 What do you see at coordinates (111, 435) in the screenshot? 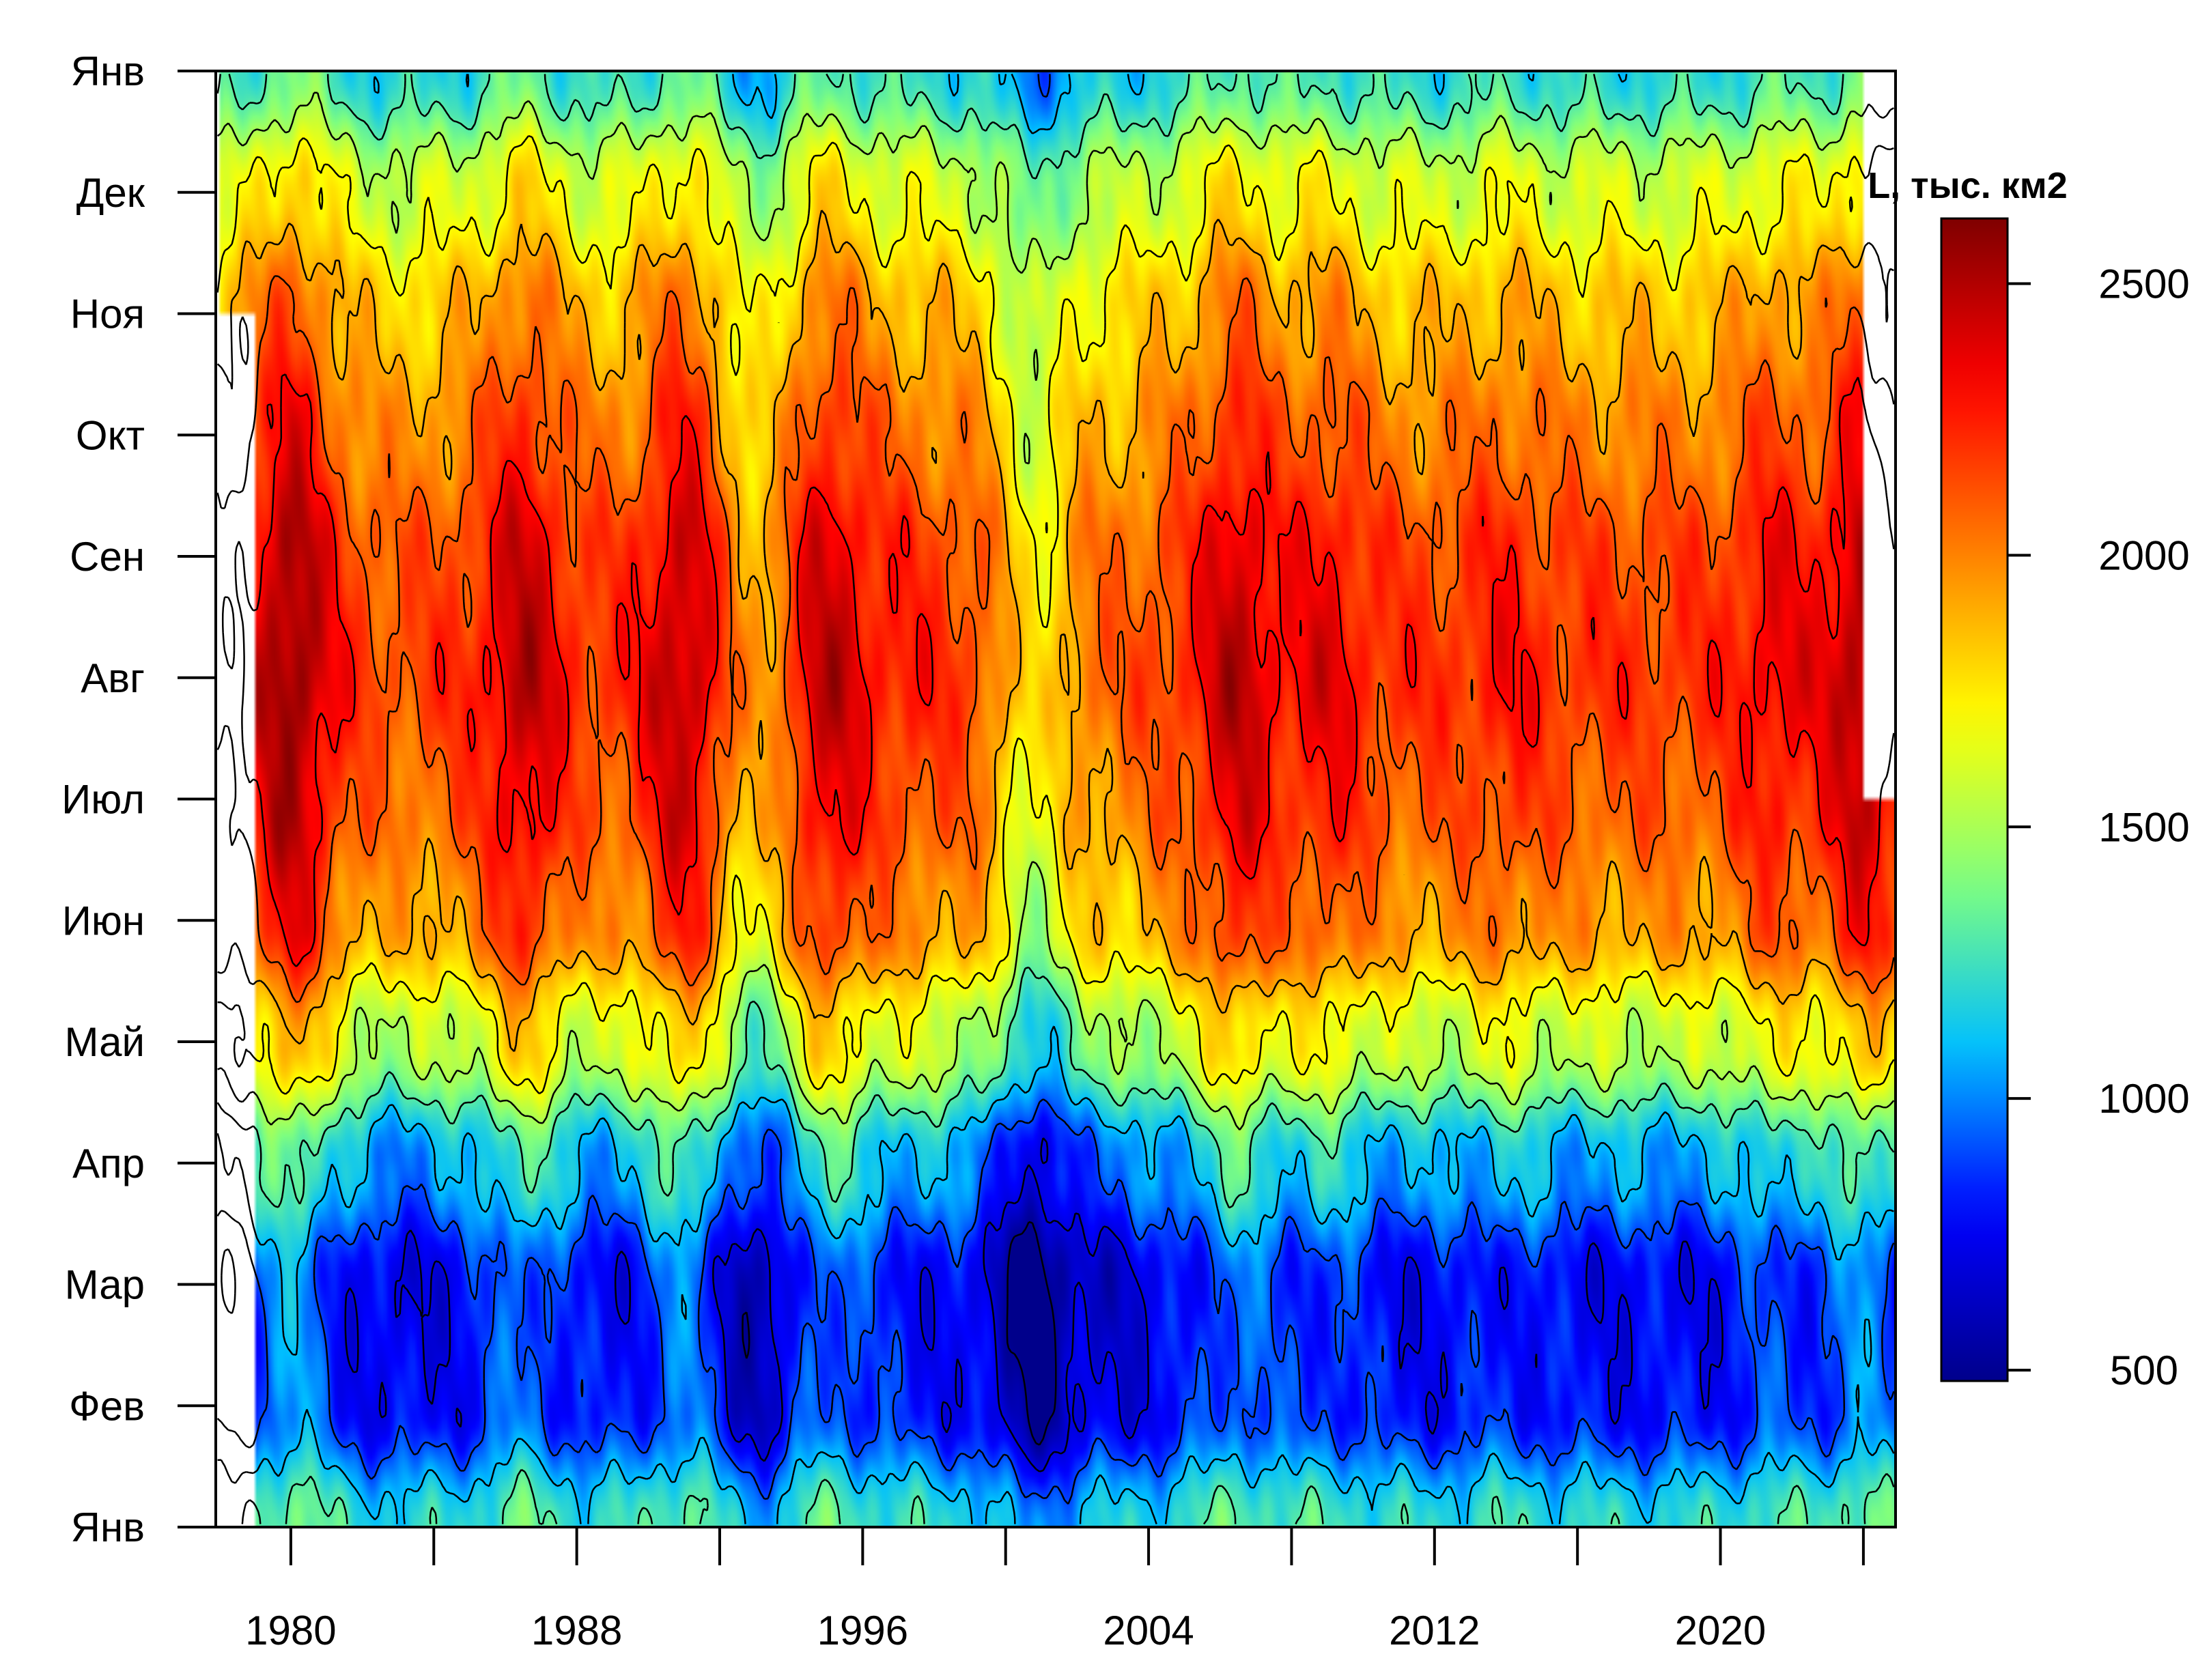
I see `y-tick-label: Окт` at bounding box center [111, 435].